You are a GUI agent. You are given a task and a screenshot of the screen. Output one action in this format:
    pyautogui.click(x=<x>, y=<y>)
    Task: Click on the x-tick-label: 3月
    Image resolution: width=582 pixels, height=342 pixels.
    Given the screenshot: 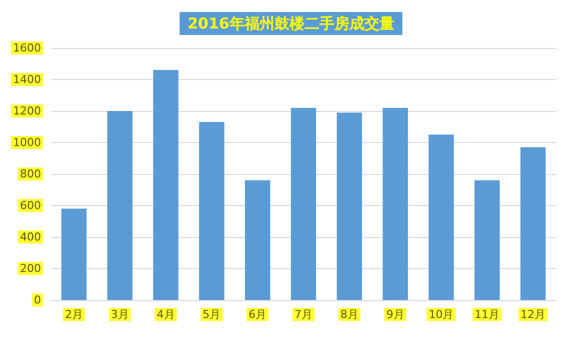 What is the action you would take?
    pyautogui.click(x=119, y=314)
    